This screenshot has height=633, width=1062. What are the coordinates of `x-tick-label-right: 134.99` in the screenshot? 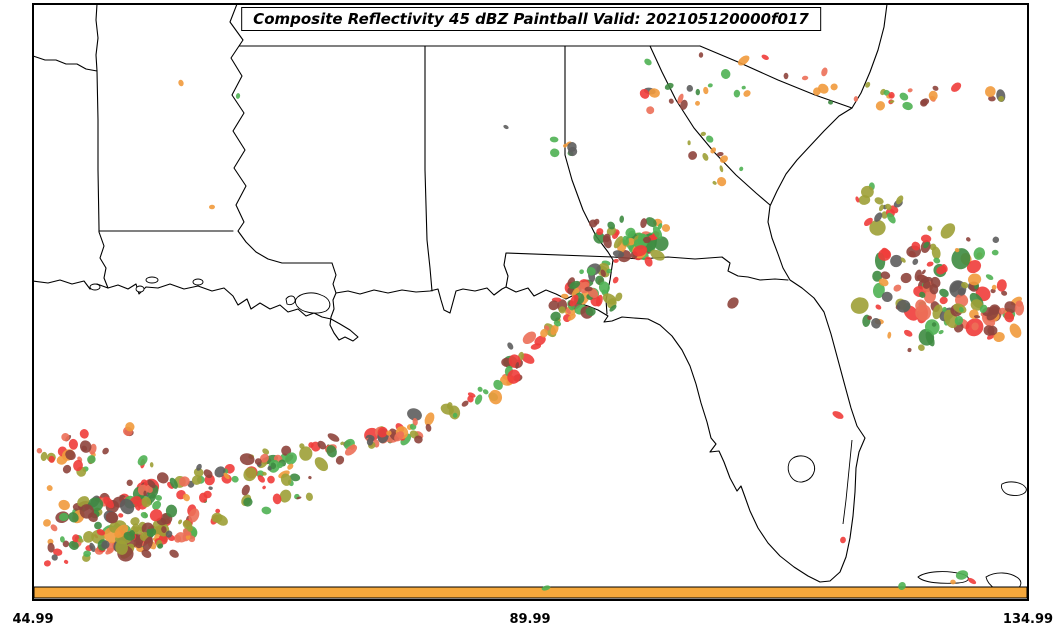 It's located at (1028, 619).